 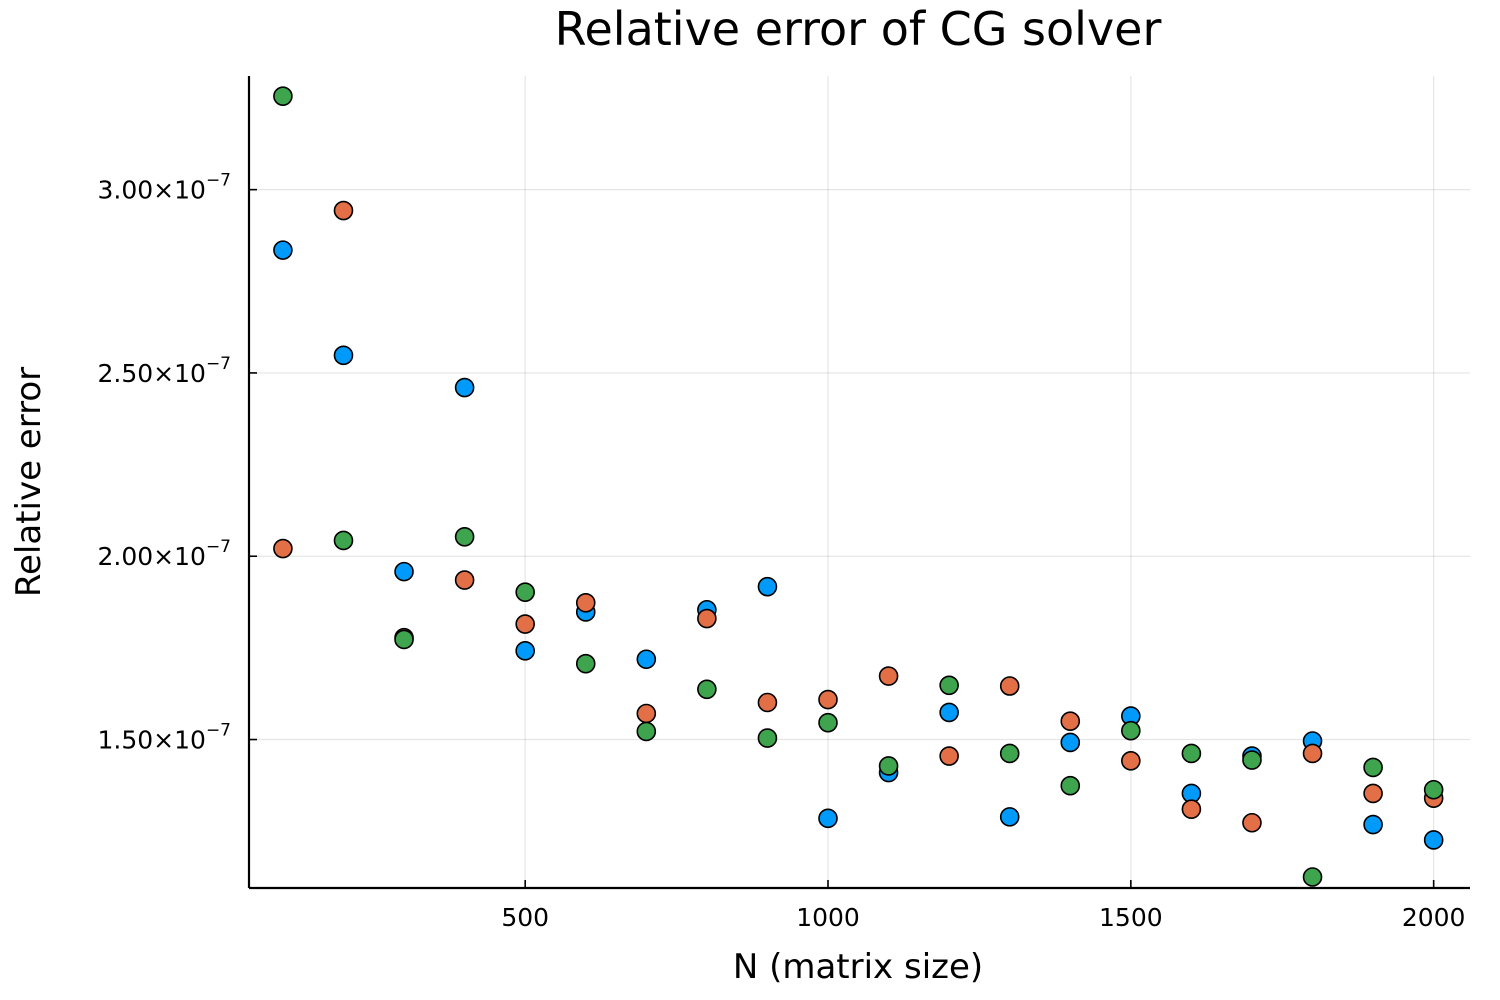 I want to click on y-tick-label: 2.00×10⁻⁷, so click(x=165, y=554).